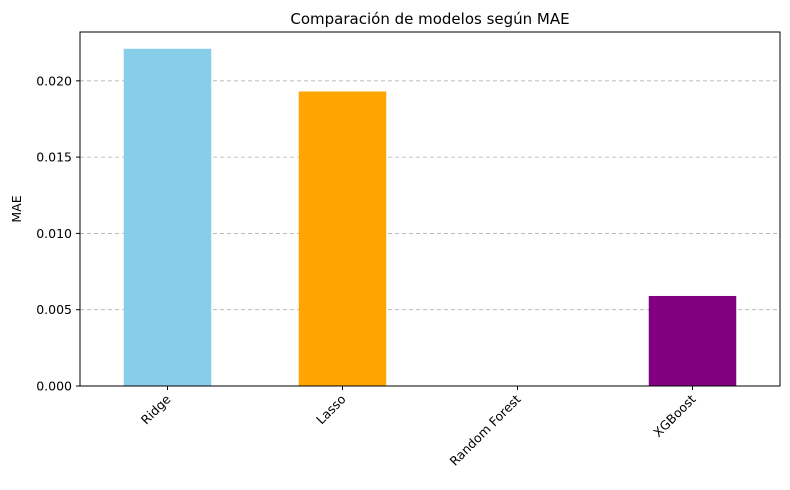 This screenshot has height=490, width=790. What do you see at coordinates (331, 410) in the screenshot?
I see `x-tick-label: Lasso` at bounding box center [331, 410].